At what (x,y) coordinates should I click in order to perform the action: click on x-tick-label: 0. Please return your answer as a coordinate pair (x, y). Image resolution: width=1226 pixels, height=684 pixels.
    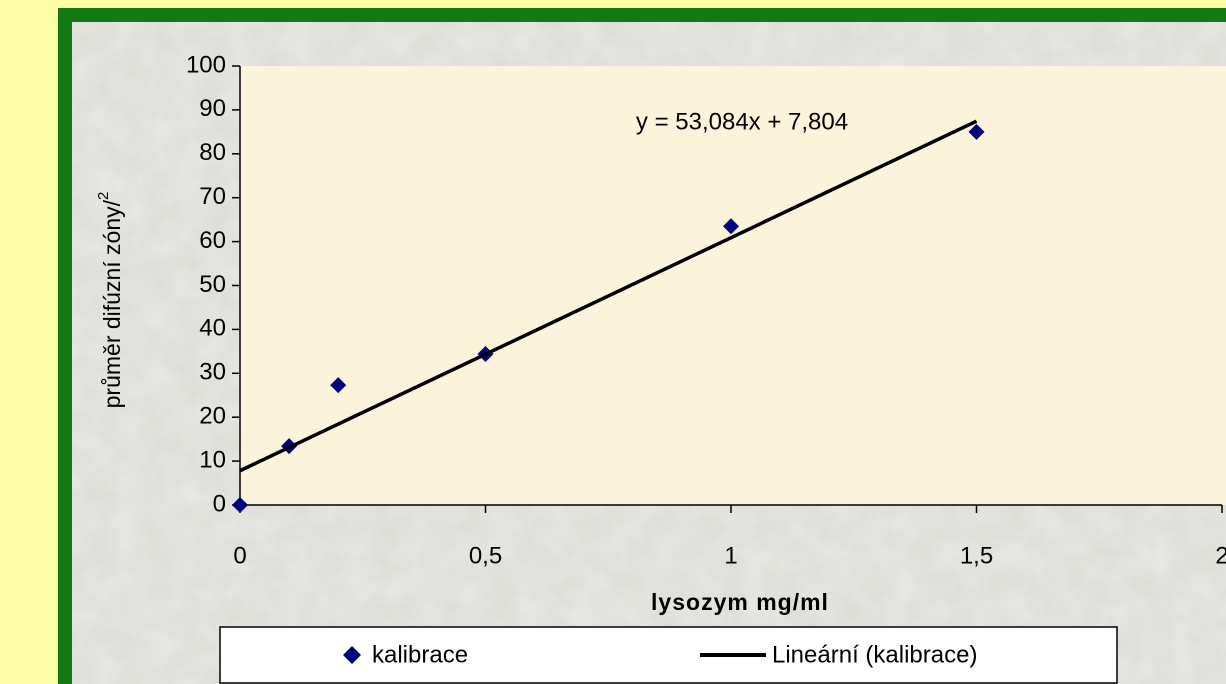
    Looking at the image, I should click on (239, 555).